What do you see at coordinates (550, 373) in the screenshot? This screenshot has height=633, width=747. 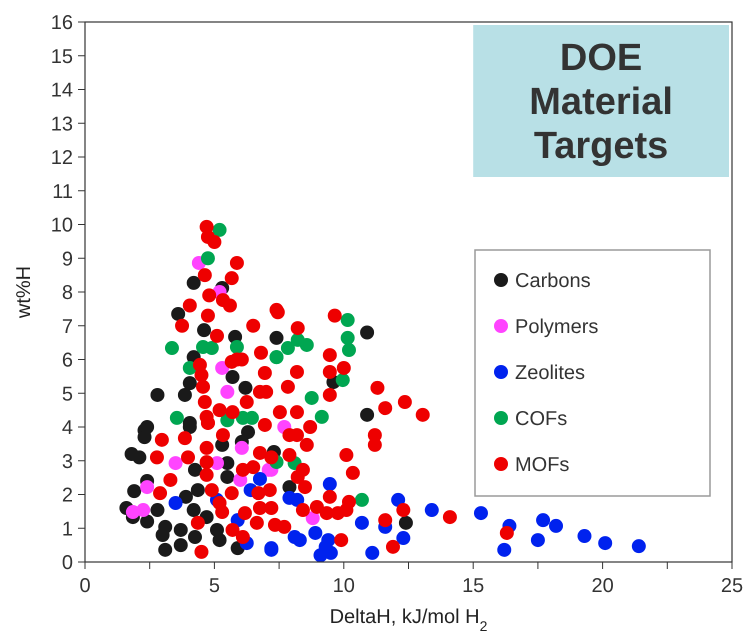 I see `legend-label: Zeolites` at bounding box center [550, 373].